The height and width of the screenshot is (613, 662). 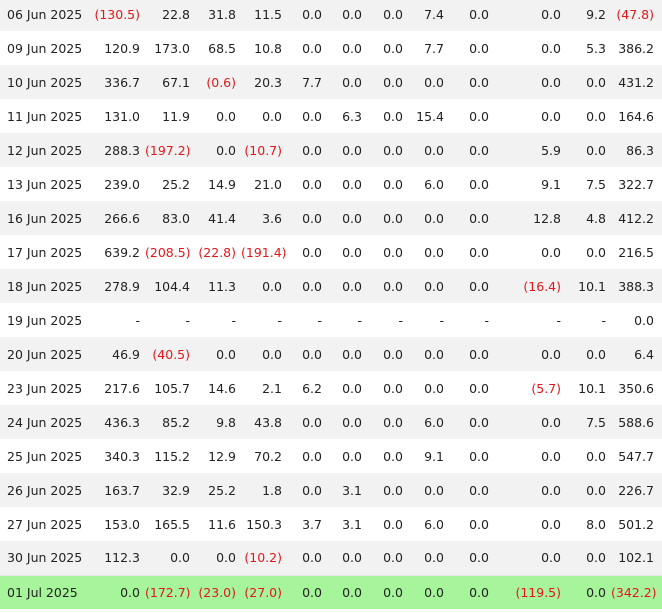 What do you see at coordinates (118, 252) in the screenshot?
I see `row-value-col-1: 639.2` at bounding box center [118, 252].